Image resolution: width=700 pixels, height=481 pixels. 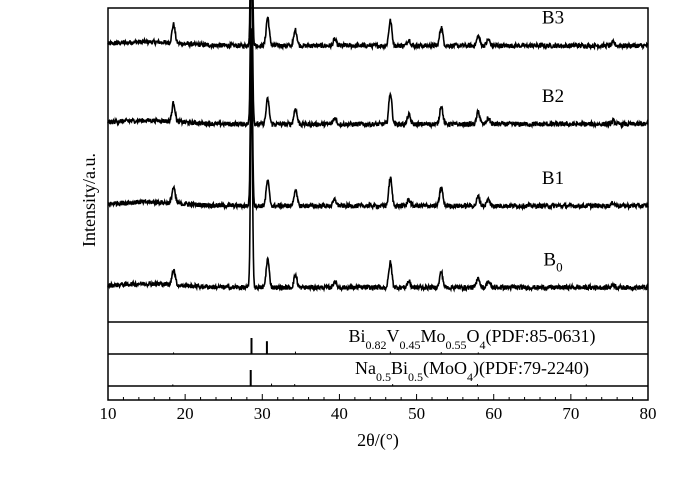 I want to click on x-axis-ticks, so click(x=378, y=397).